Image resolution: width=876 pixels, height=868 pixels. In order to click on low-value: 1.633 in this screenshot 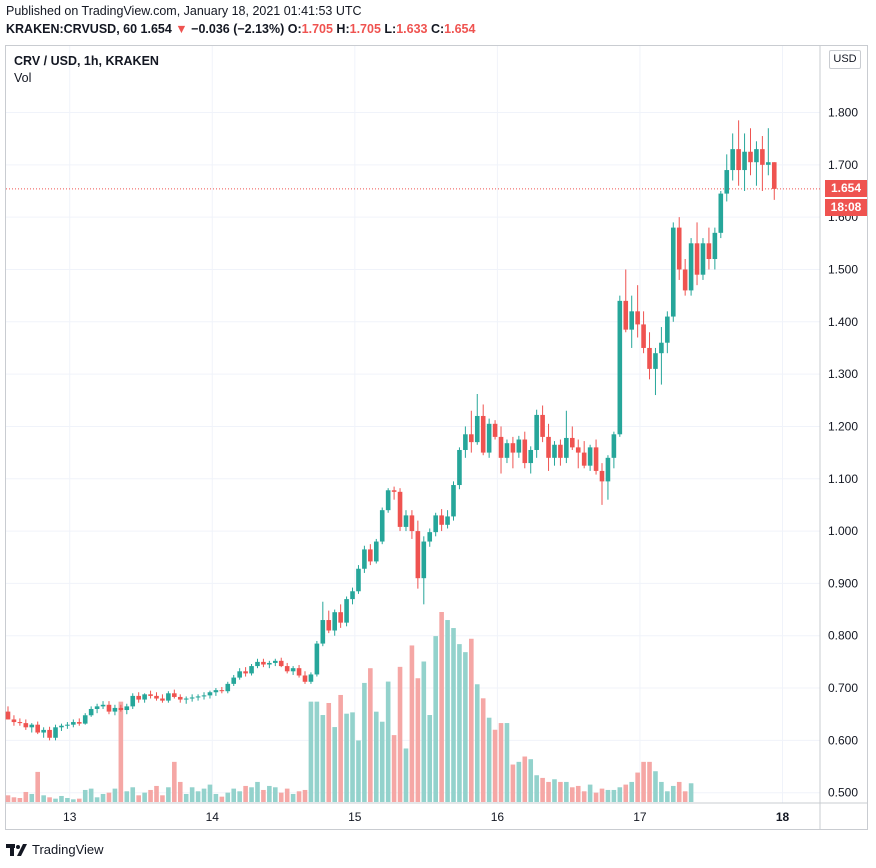, I will do `click(412, 29)`.